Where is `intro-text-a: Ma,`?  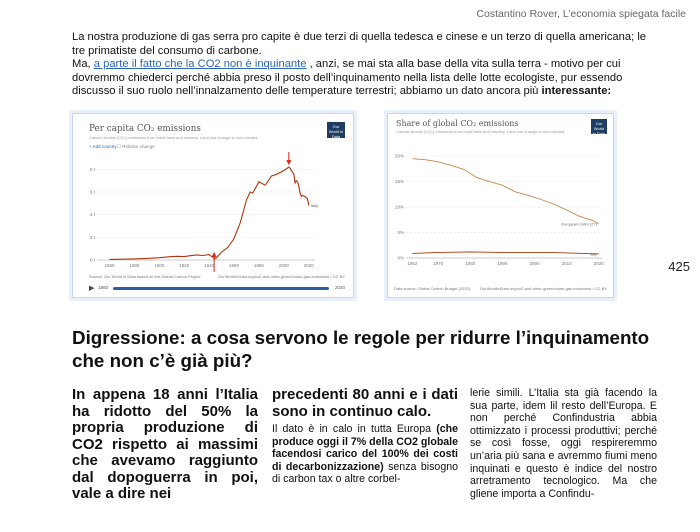
intro-text-a: Ma, is located at coordinates (83, 64).